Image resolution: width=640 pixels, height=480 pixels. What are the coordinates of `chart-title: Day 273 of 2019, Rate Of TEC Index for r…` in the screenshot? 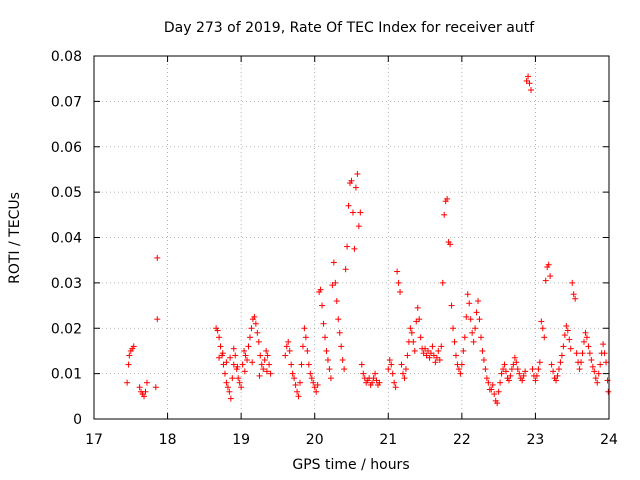 It's located at (349, 28).